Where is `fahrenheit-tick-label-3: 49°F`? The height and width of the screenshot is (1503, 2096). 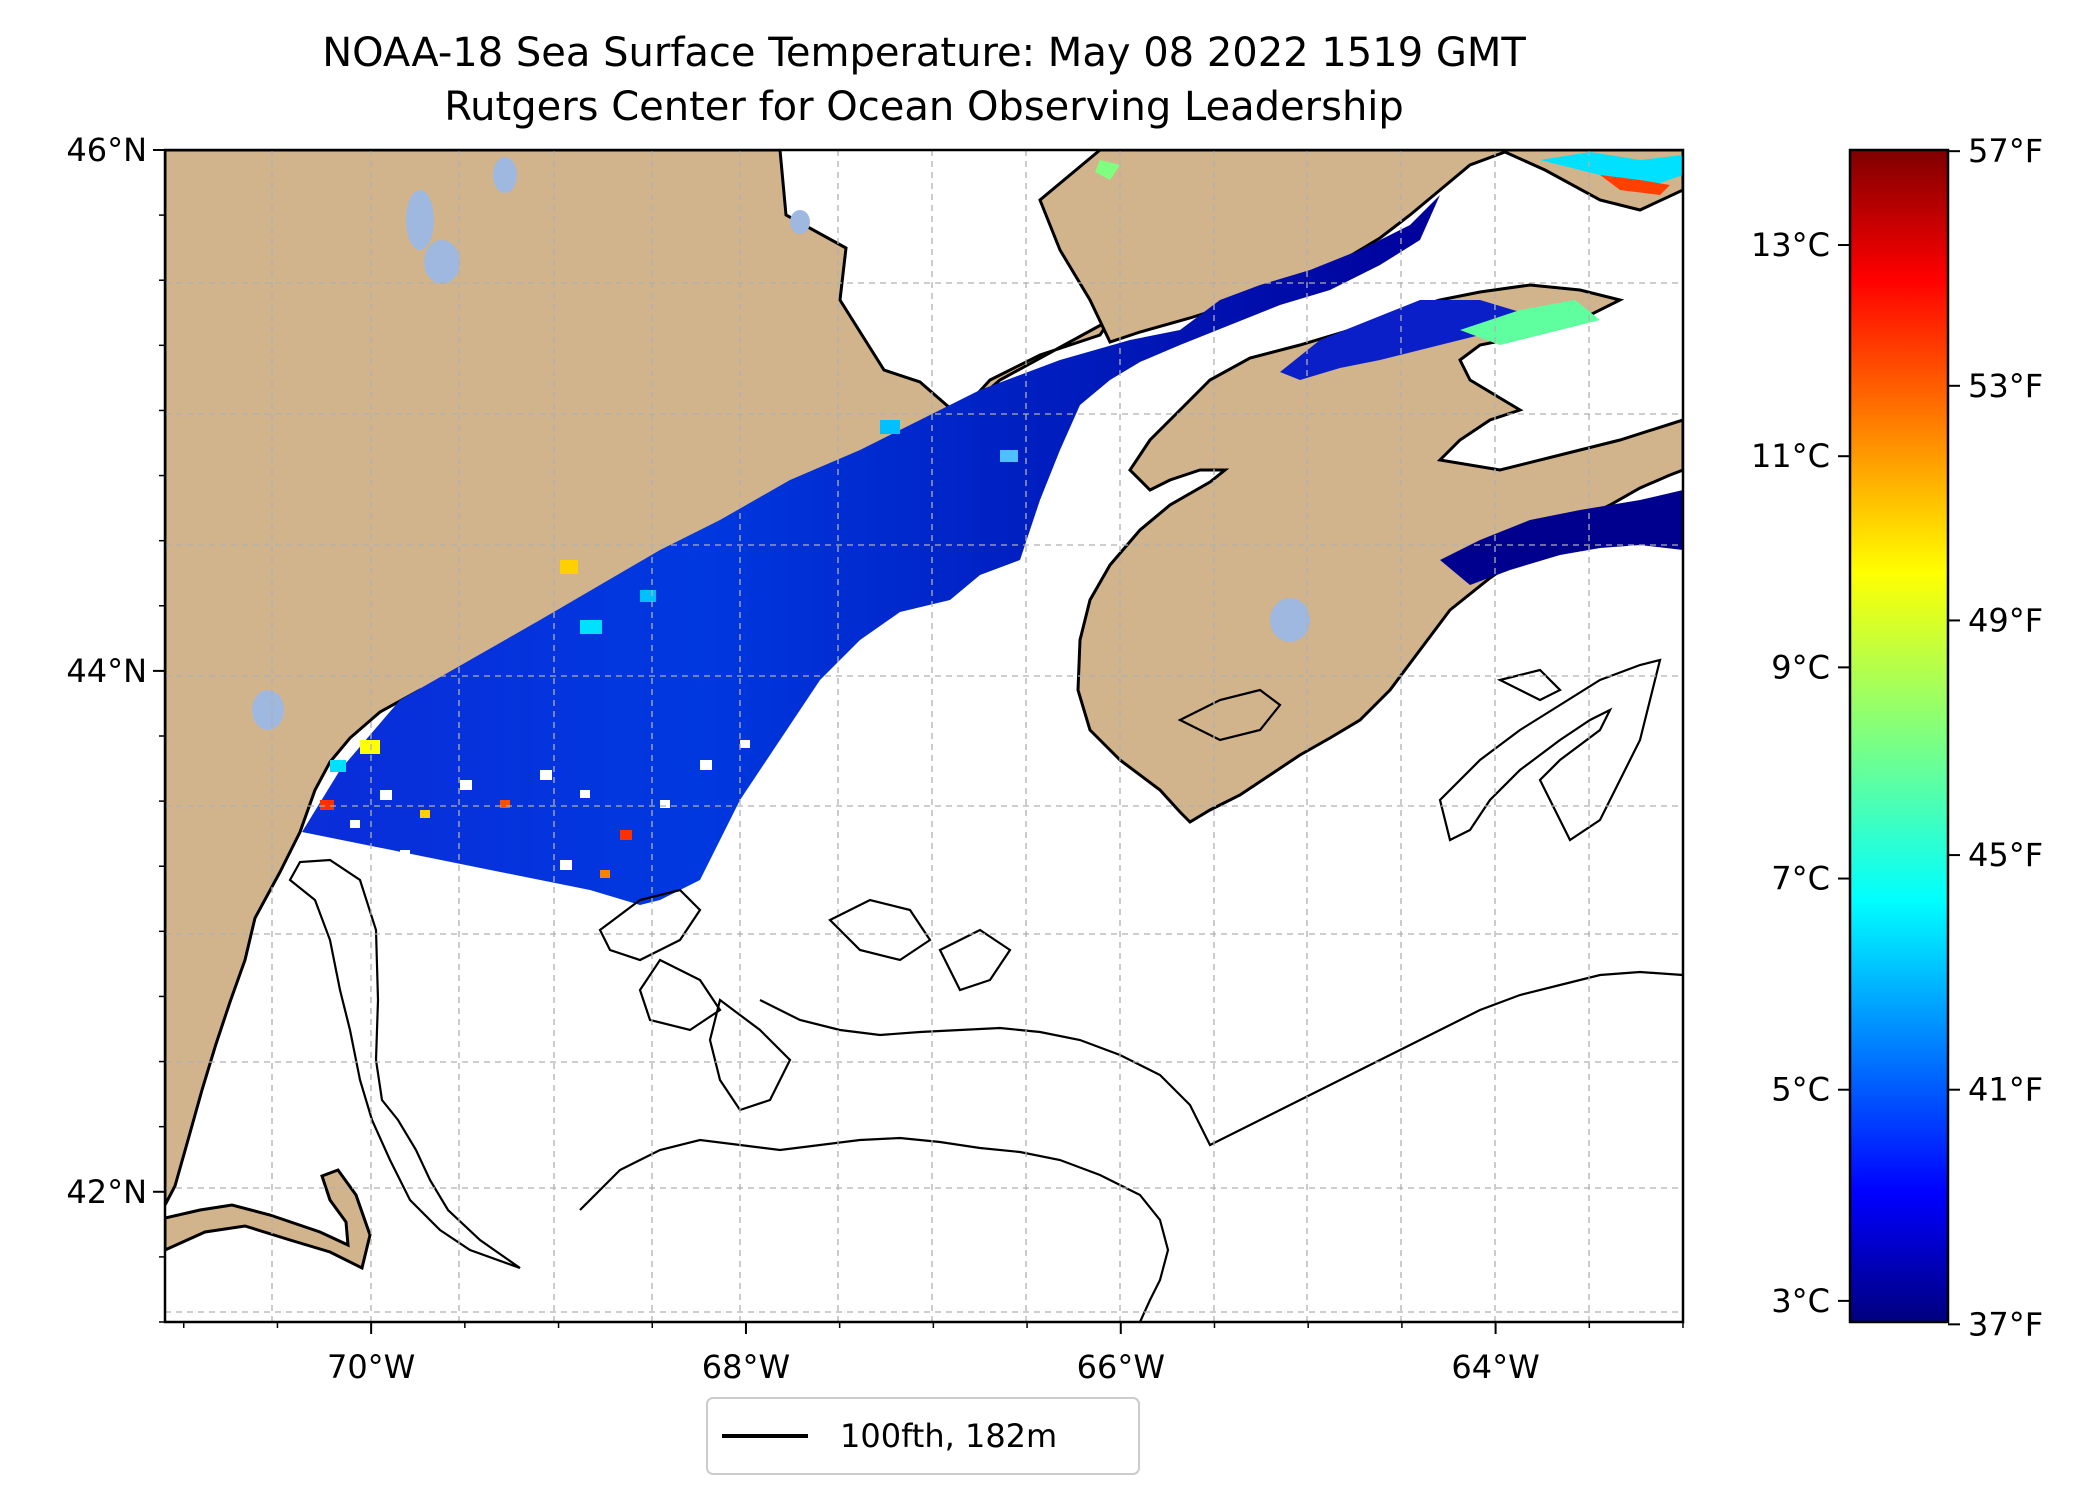
fahrenheit-tick-label-3: 49°F is located at coordinates (2005, 620).